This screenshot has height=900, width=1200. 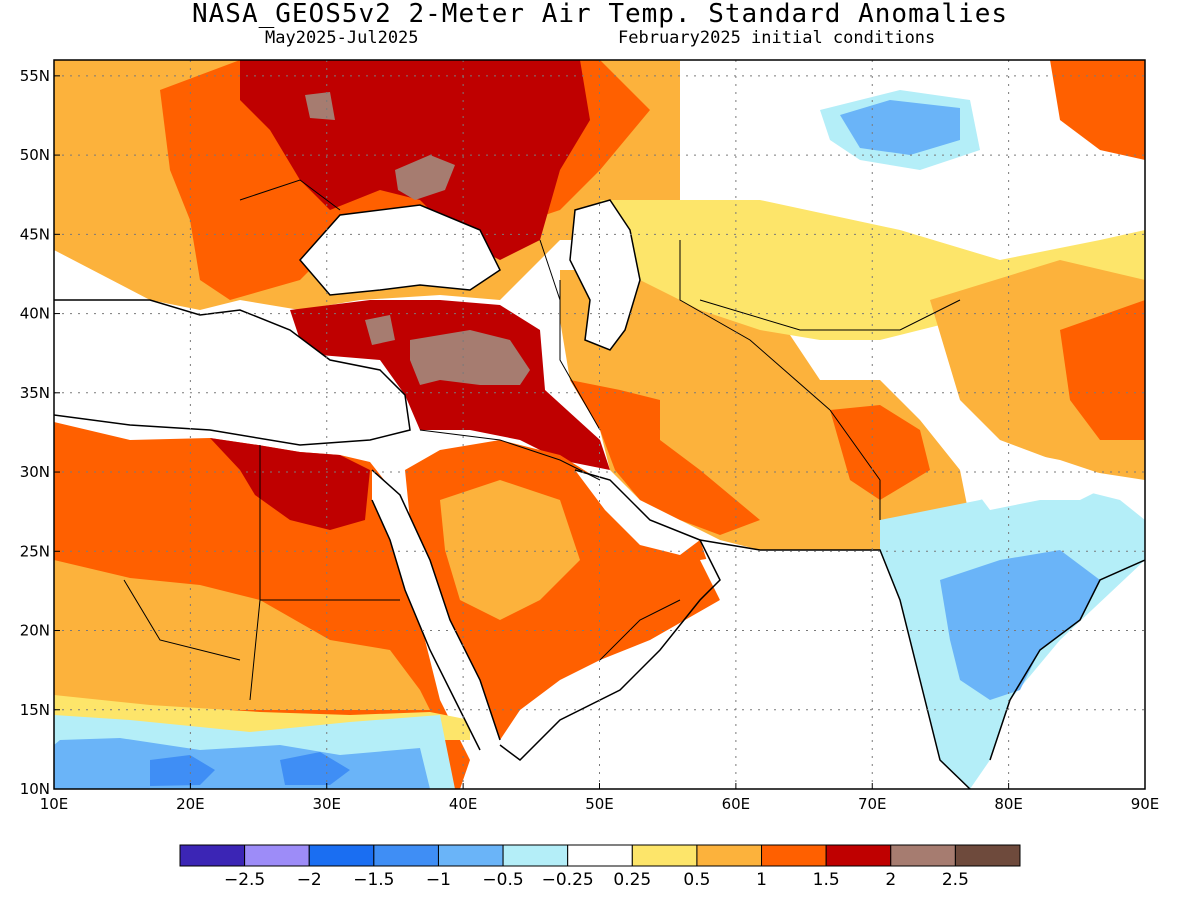 What do you see at coordinates (736, 804) in the screenshot?
I see `lon-tick-label: 60E` at bounding box center [736, 804].